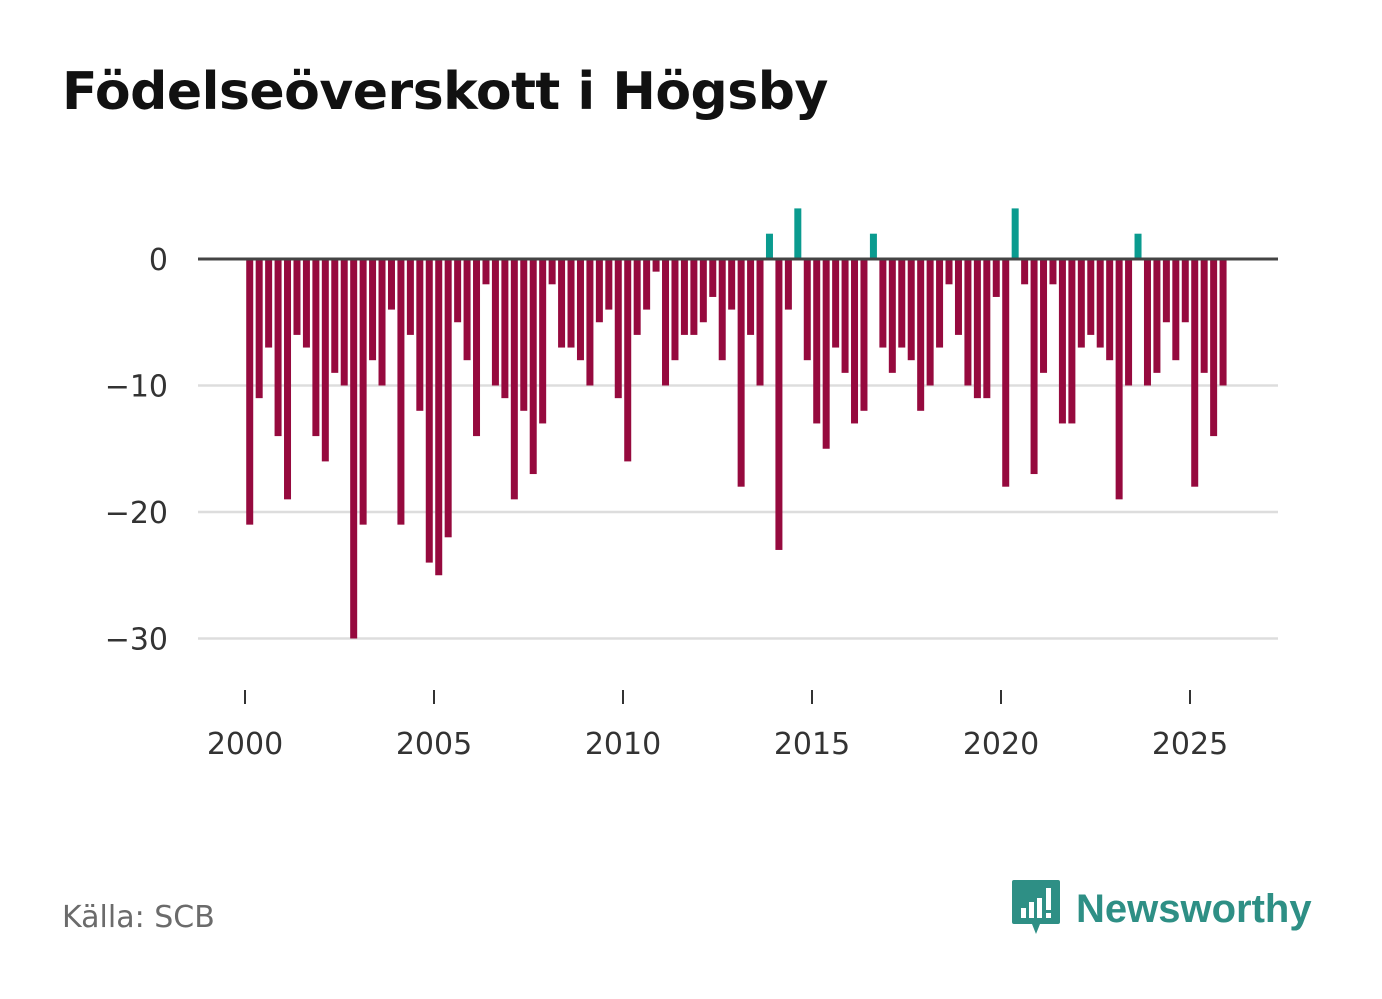 The image size is (1382, 999). Describe the element at coordinates (812, 744) in the screenshot. I see `x-tick-label: 2015` at that location.